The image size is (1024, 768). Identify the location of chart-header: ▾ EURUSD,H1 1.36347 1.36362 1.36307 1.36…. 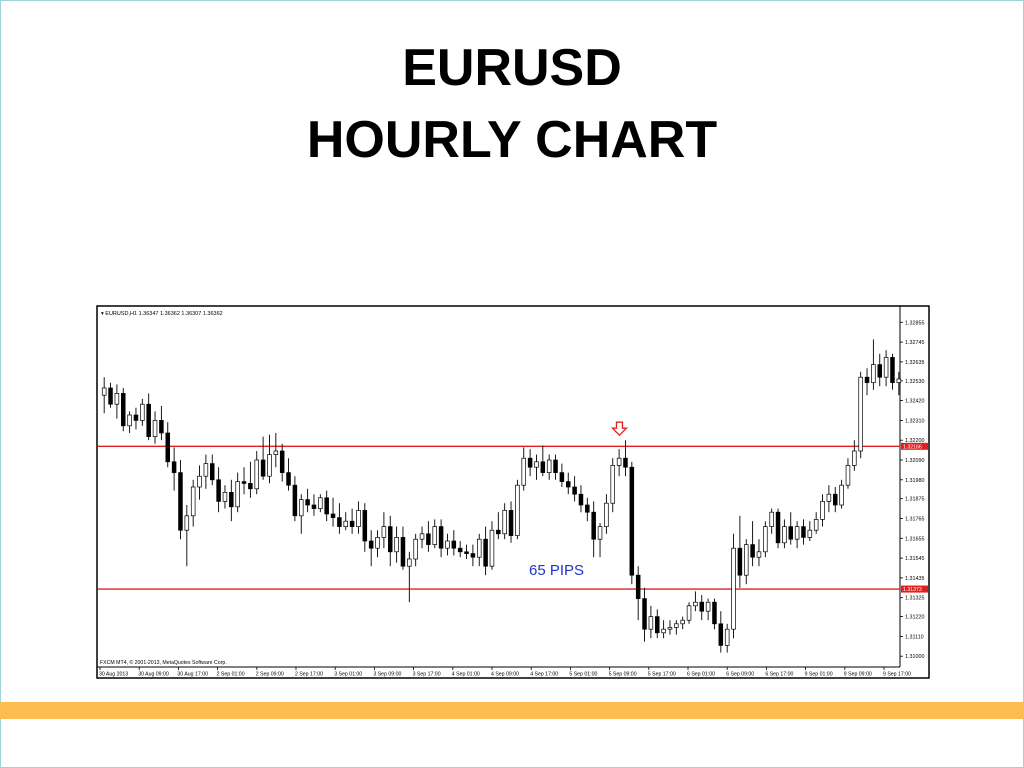
(162, 314).